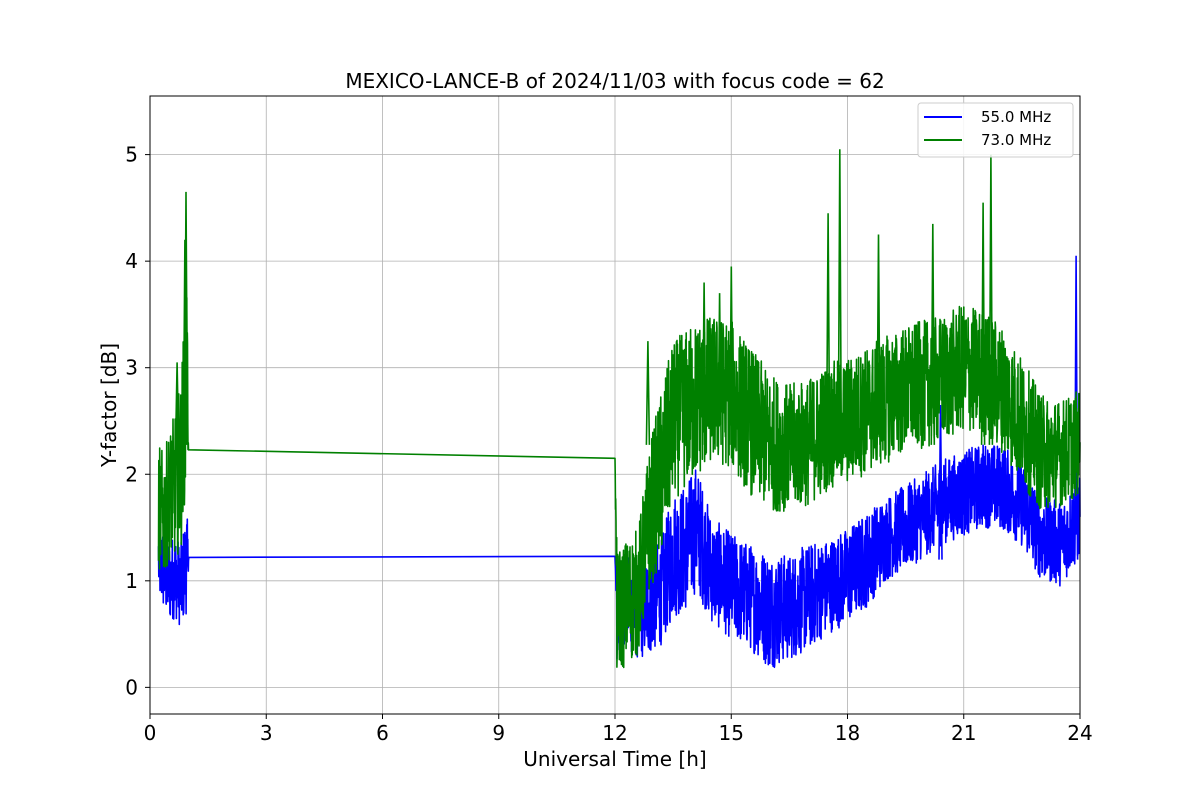 This screenshot has height=800, width=1200. Describe the element at coordinates (131, 581) in the screenshot. I see `y-tick-label: 1` at that location.